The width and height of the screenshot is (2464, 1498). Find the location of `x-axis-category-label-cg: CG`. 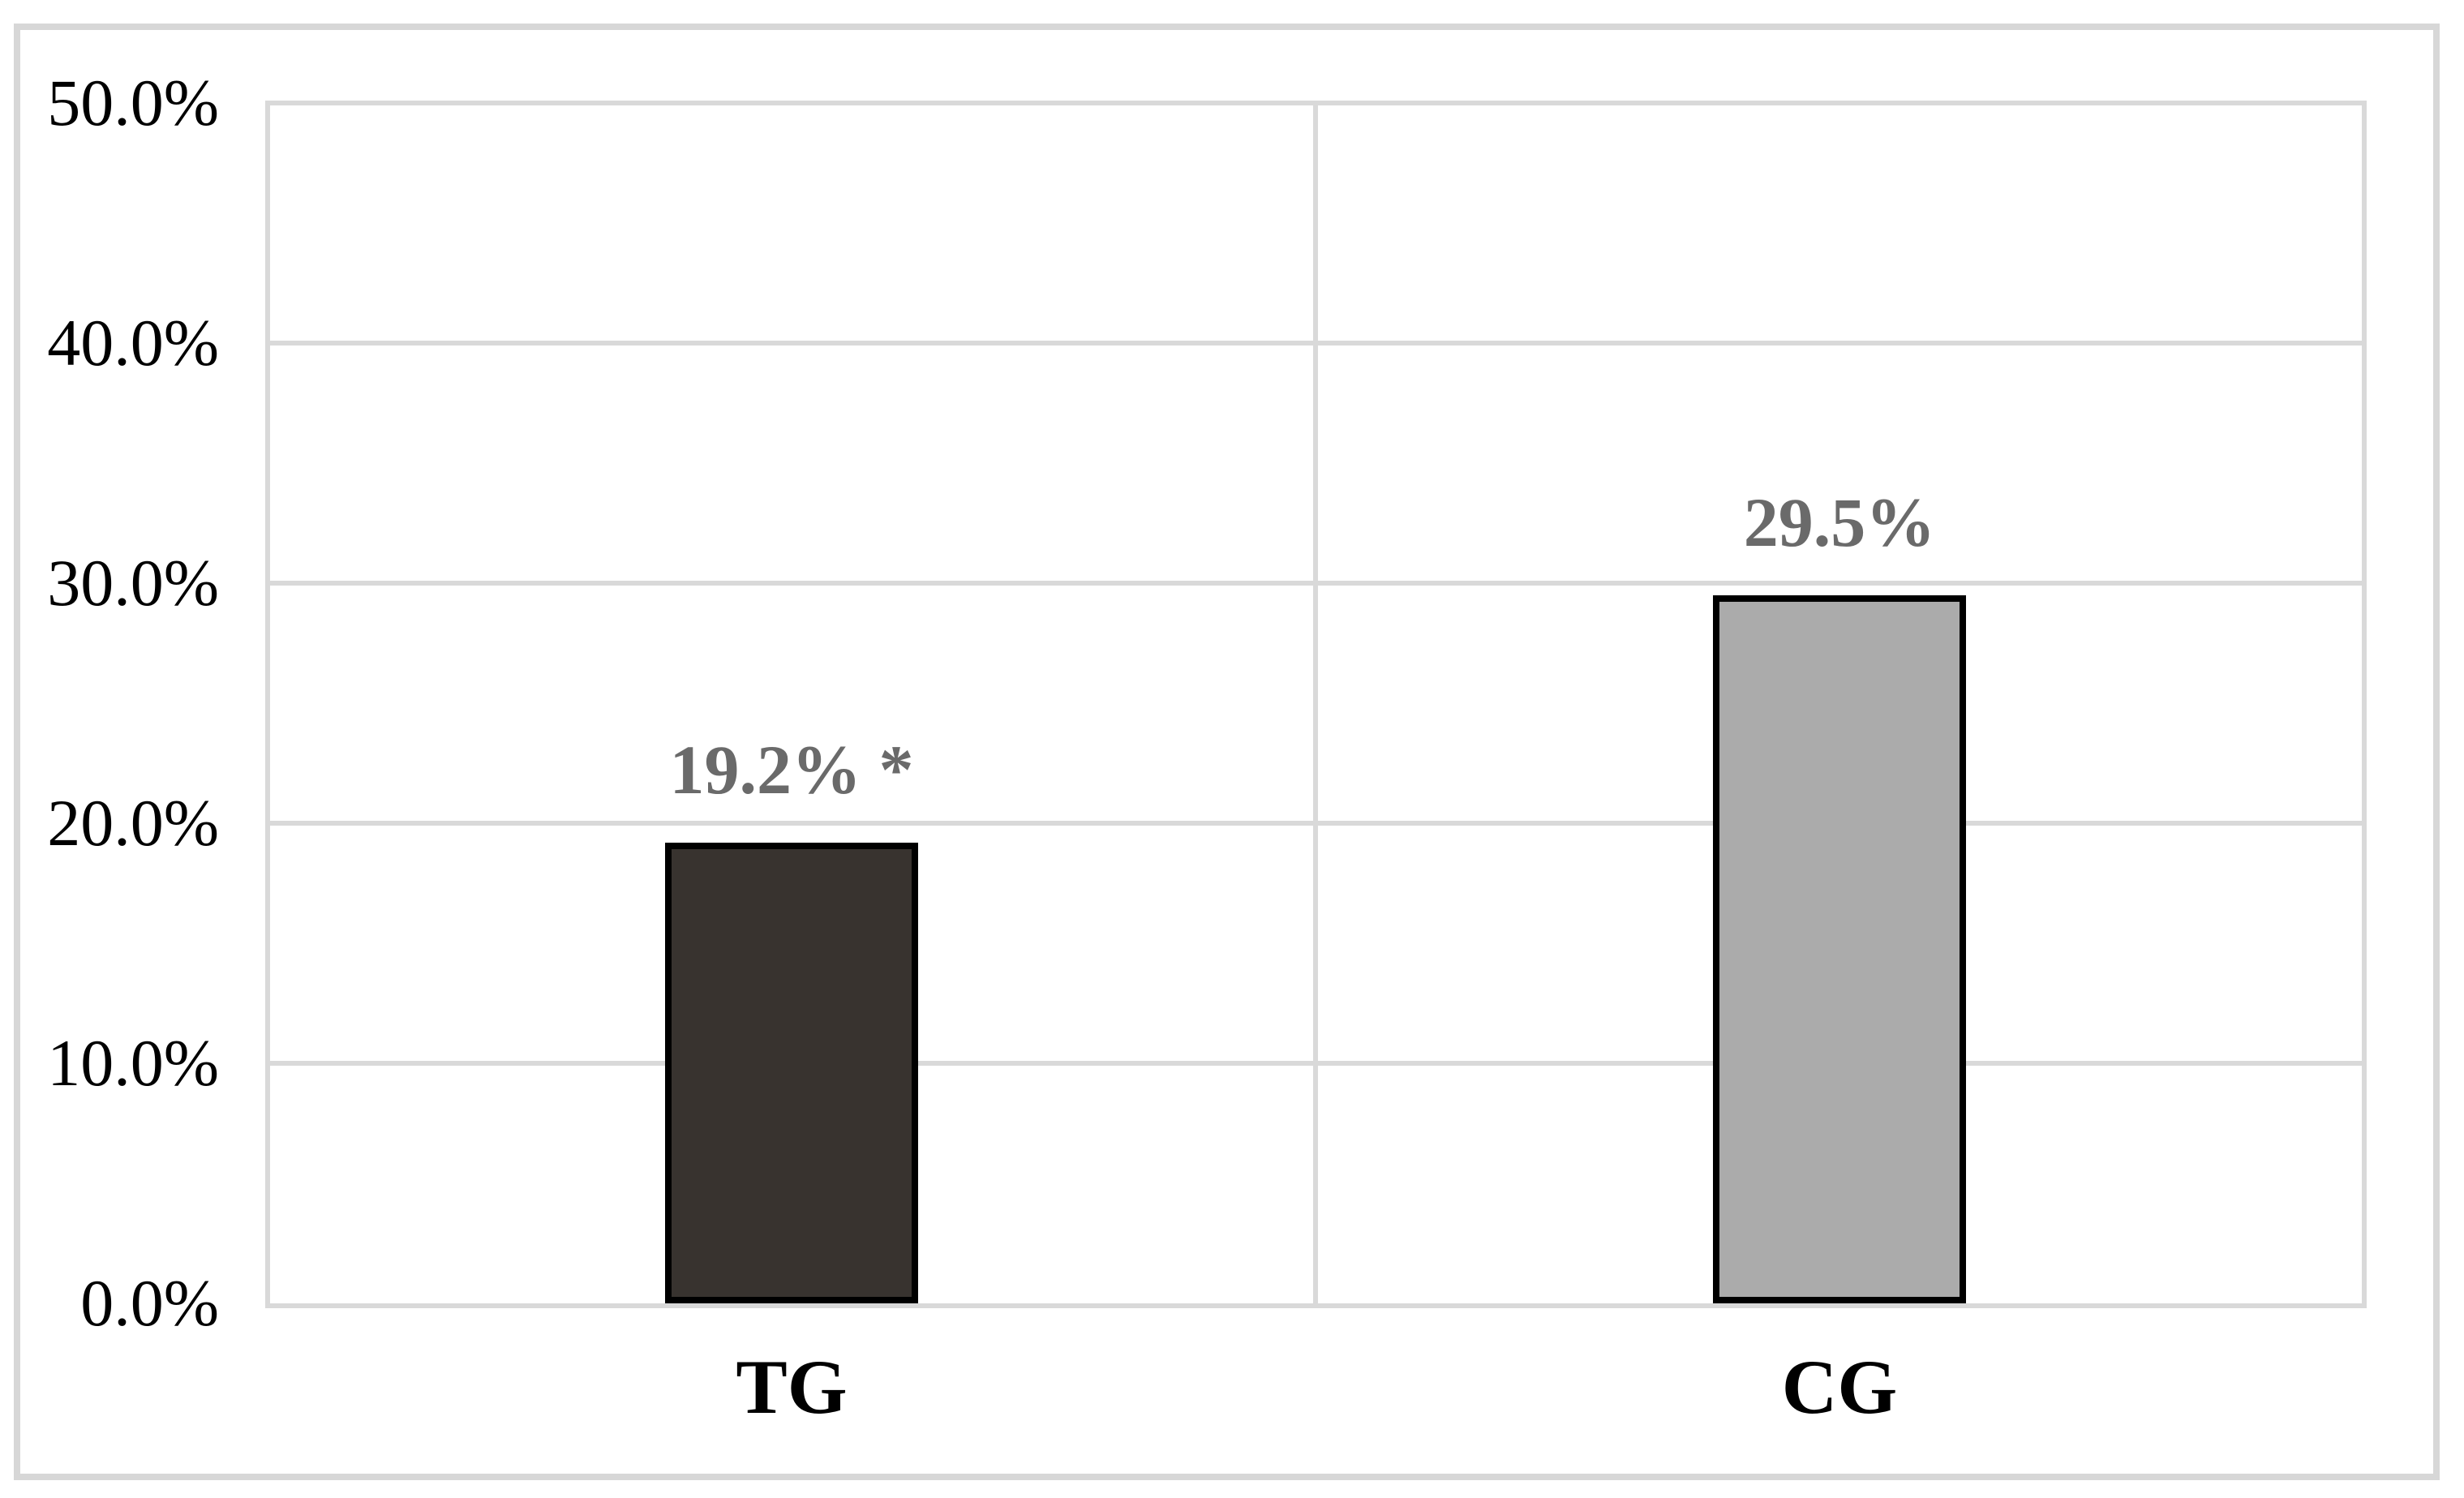

x-axis-category-label-cg: CG is located at coordinates (1840, 1387).